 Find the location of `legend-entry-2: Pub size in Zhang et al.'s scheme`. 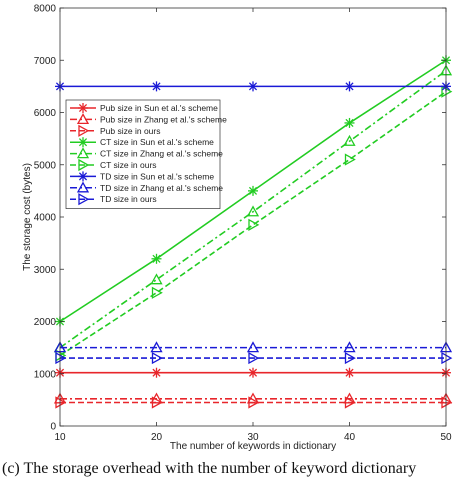

legend-entry-2: Pub size in Zhang et al.'s scheme is located at coordinates (148, 119).